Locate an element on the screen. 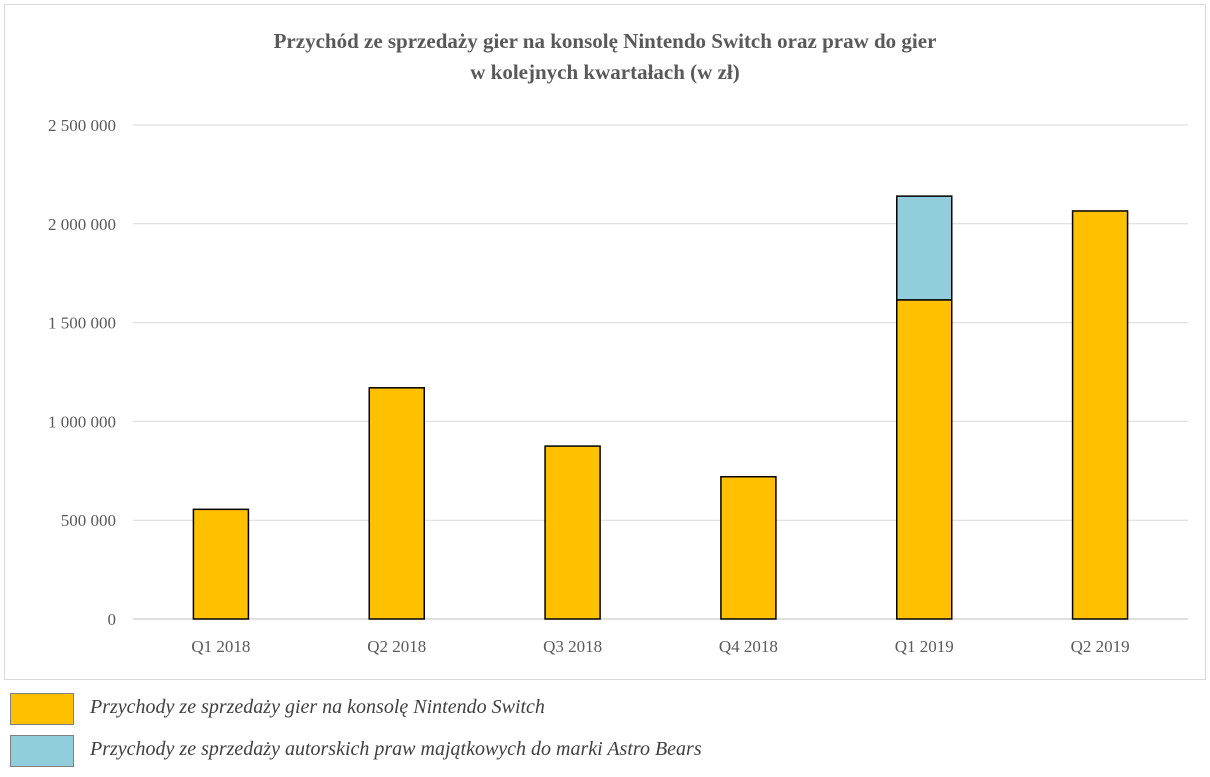 The image size is (1210, 777). x-tick-label: Q4 2018 is located at coordinates (748, 646).